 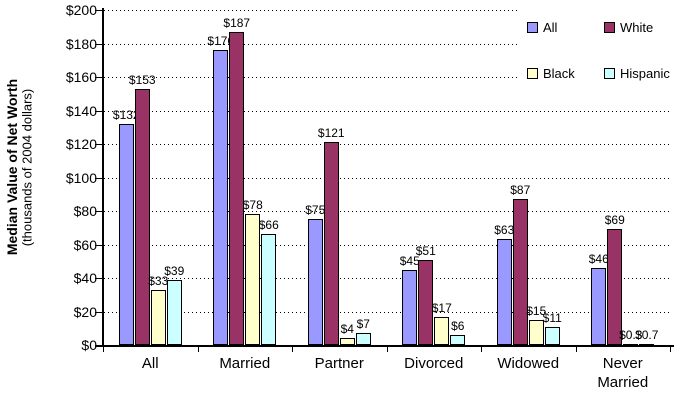 I want to click on data-label-all-never-married: $46, so click(x=598, y=258).